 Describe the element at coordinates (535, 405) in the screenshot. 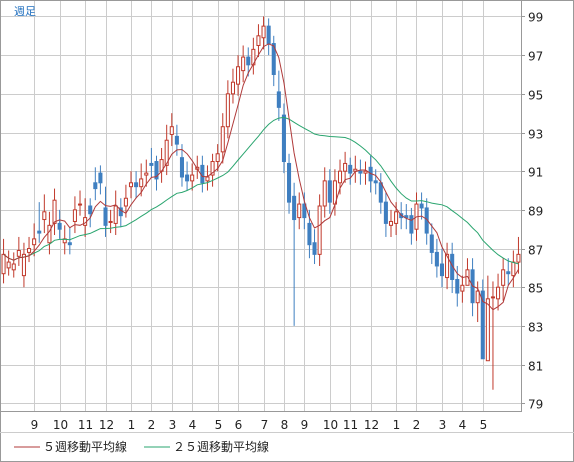

I see `y-tick-label: 79` at that location.